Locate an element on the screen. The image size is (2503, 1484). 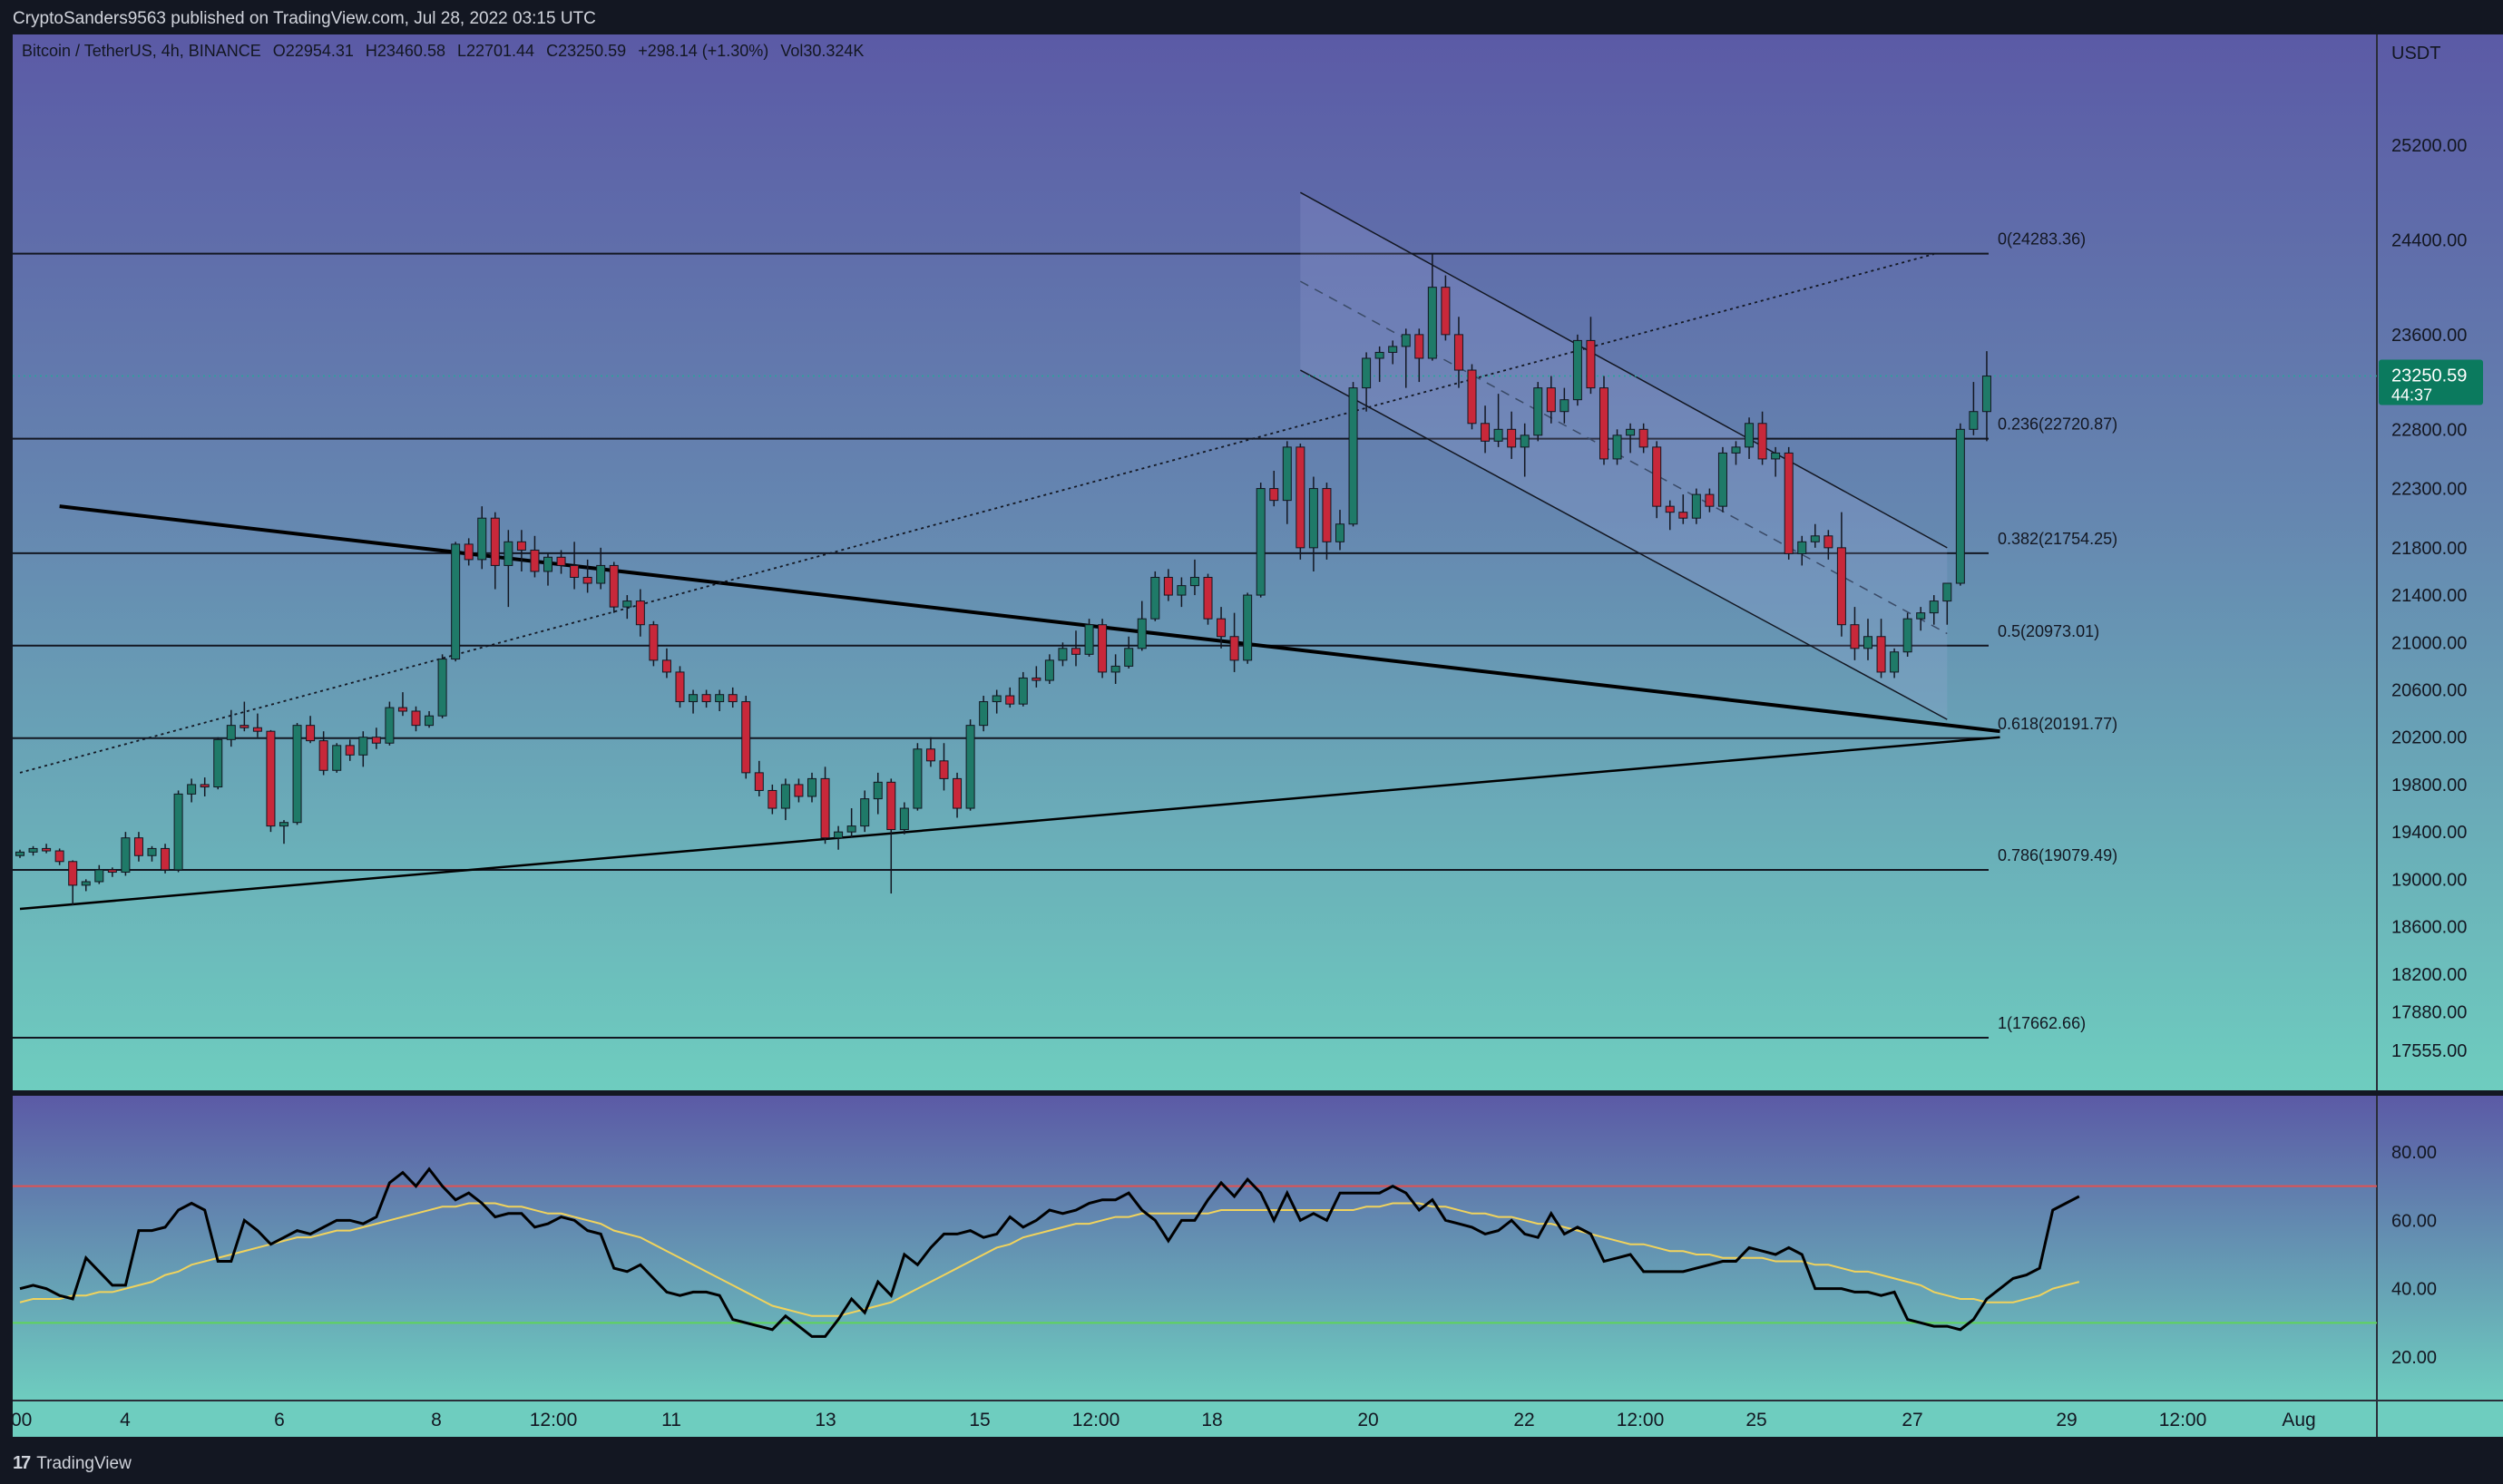
rsi-indicator: 80.00 60.00 40.00 20.00 is located at coordinates (1225, 1256).